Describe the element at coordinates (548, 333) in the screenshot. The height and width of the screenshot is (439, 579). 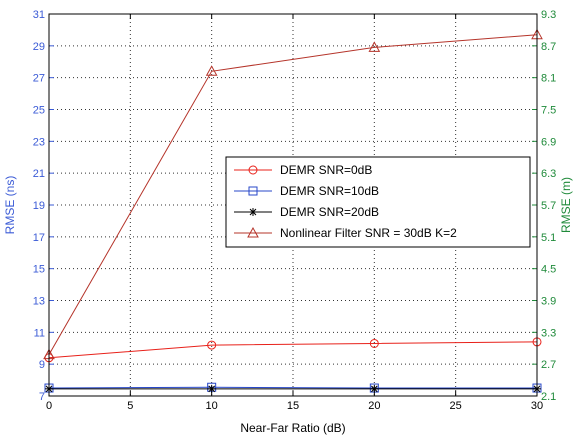
I see `y-right-tick-label: 3.3` at that location.